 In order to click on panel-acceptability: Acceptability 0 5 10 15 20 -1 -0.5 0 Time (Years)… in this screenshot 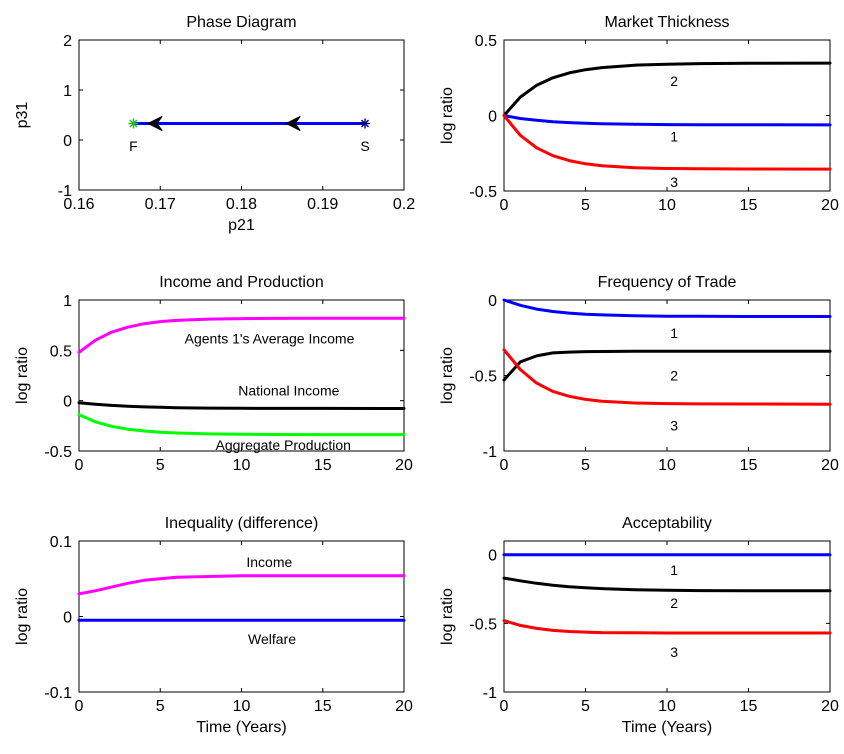, I will do `click(639, 625)`.